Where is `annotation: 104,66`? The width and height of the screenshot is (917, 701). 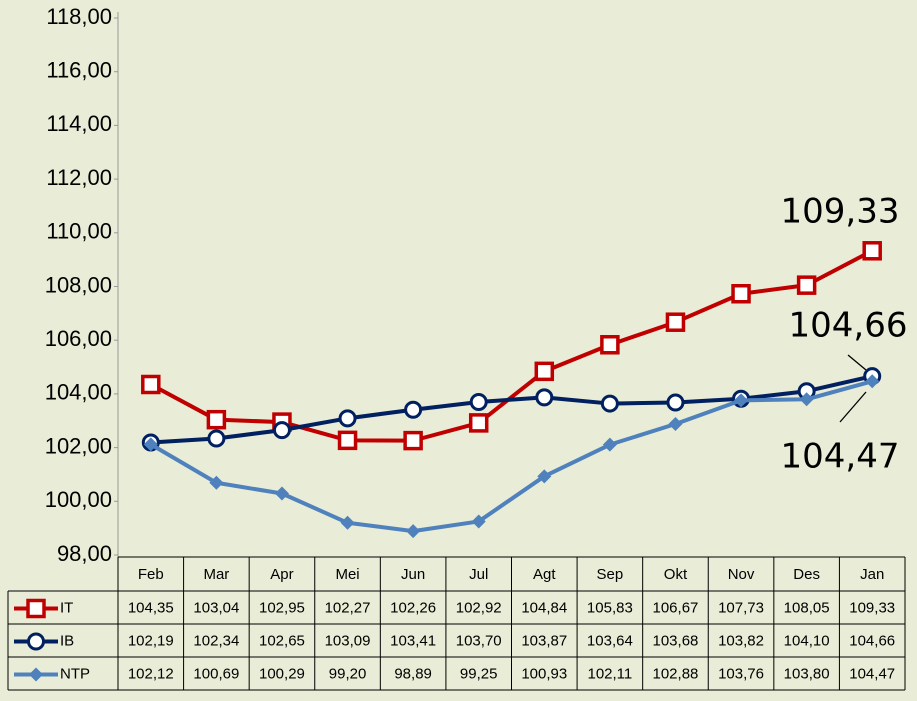
annotation: 104,66 is located at coordinates (848, 326).